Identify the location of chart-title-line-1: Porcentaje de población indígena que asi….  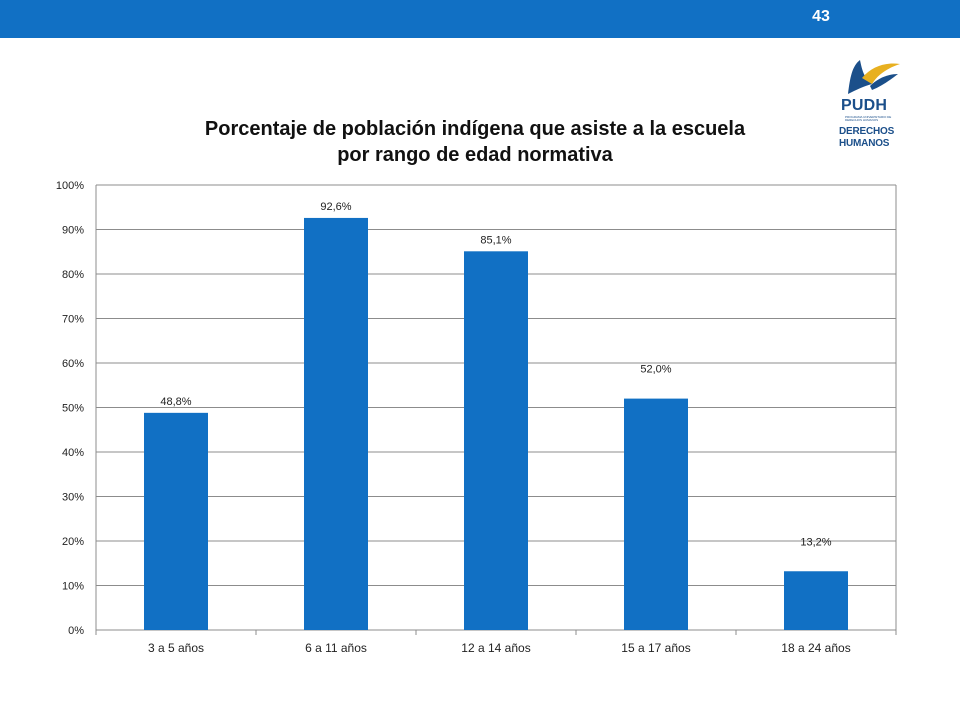
(475, 129).